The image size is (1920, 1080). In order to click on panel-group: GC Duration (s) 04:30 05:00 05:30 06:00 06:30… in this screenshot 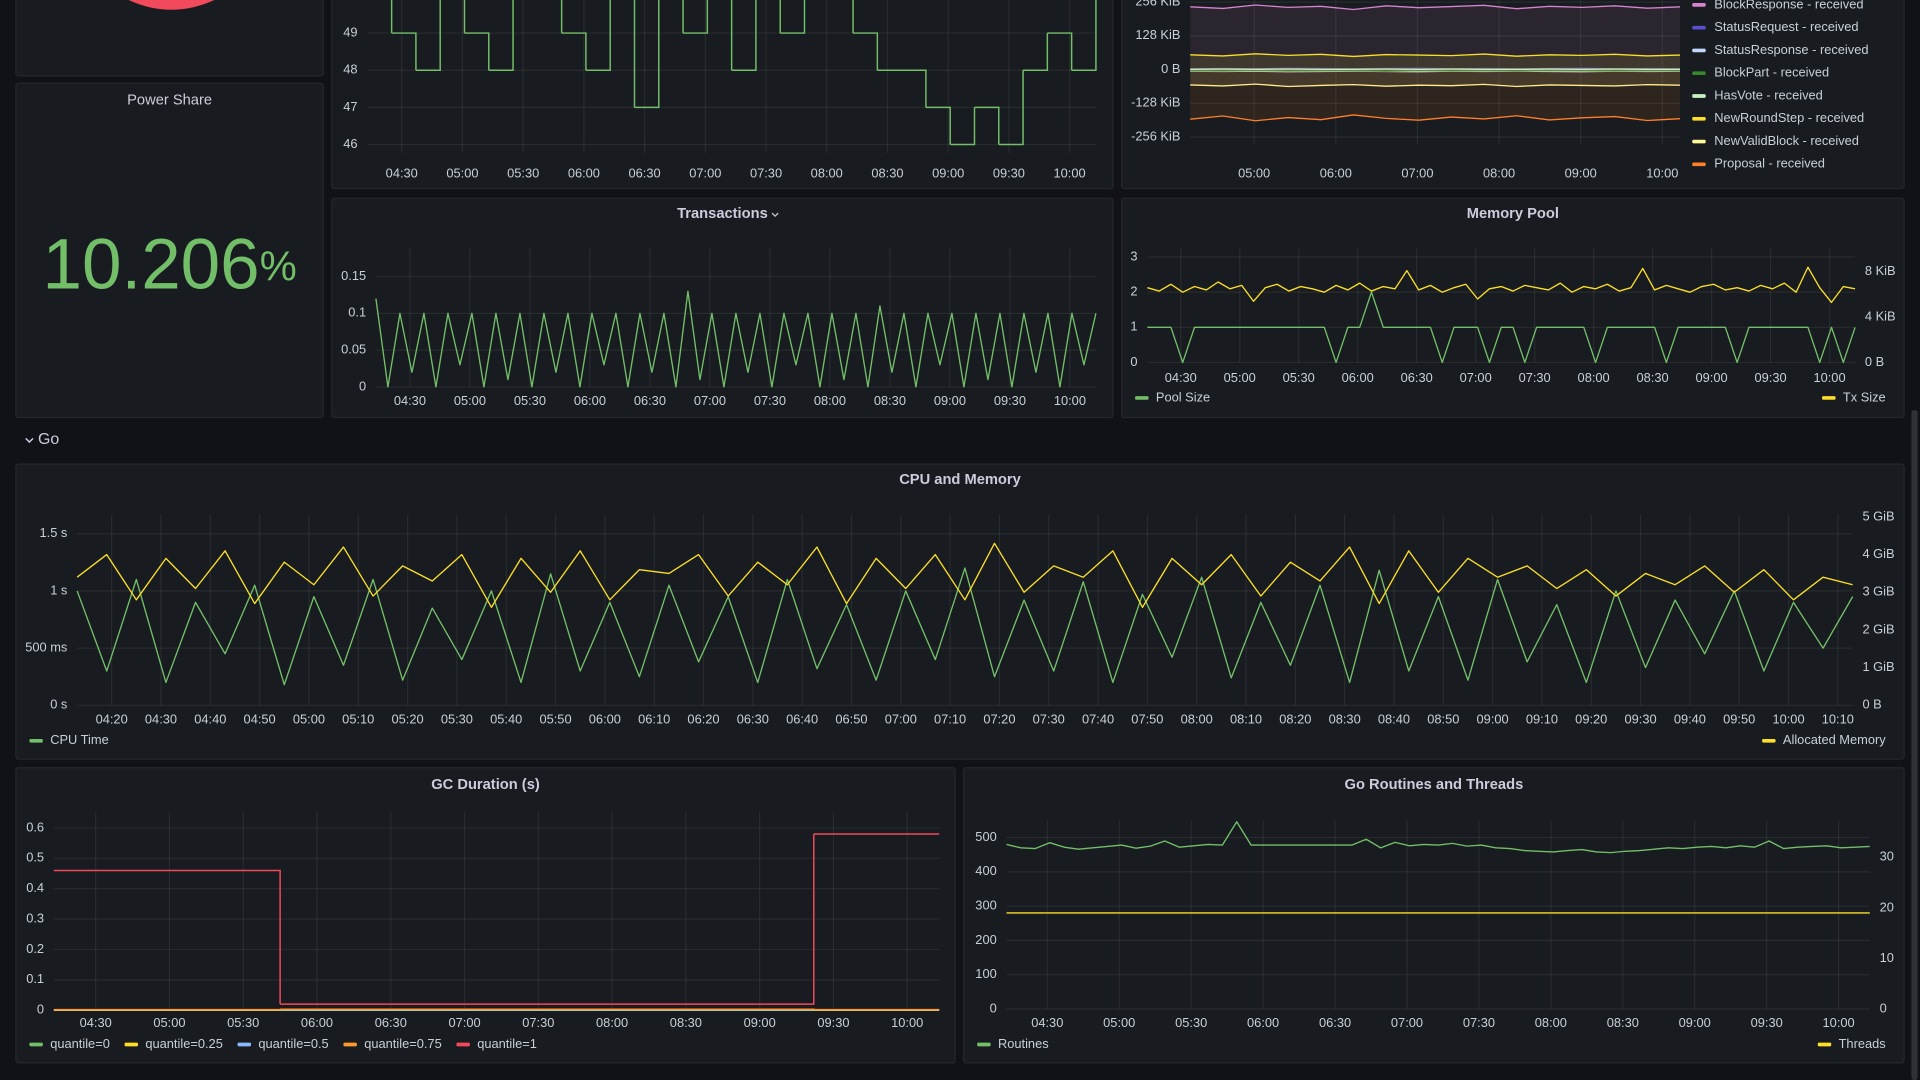, I will do `click(485, 915)`.